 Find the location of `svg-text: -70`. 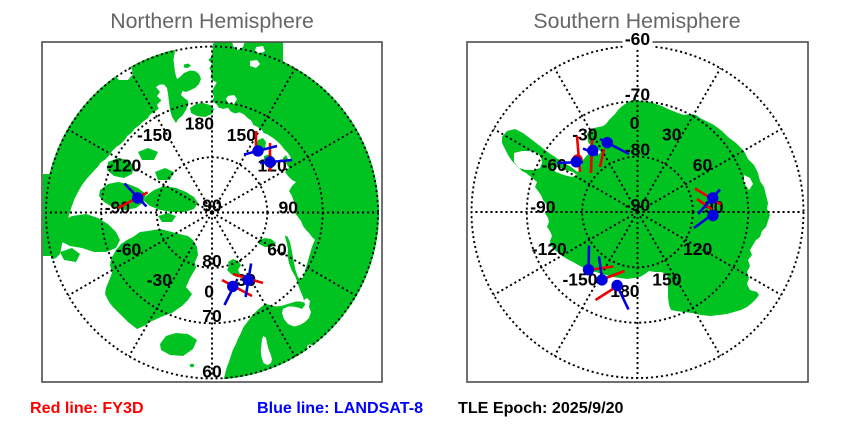

svg-text: -70 is located at coordinates (638, 94).